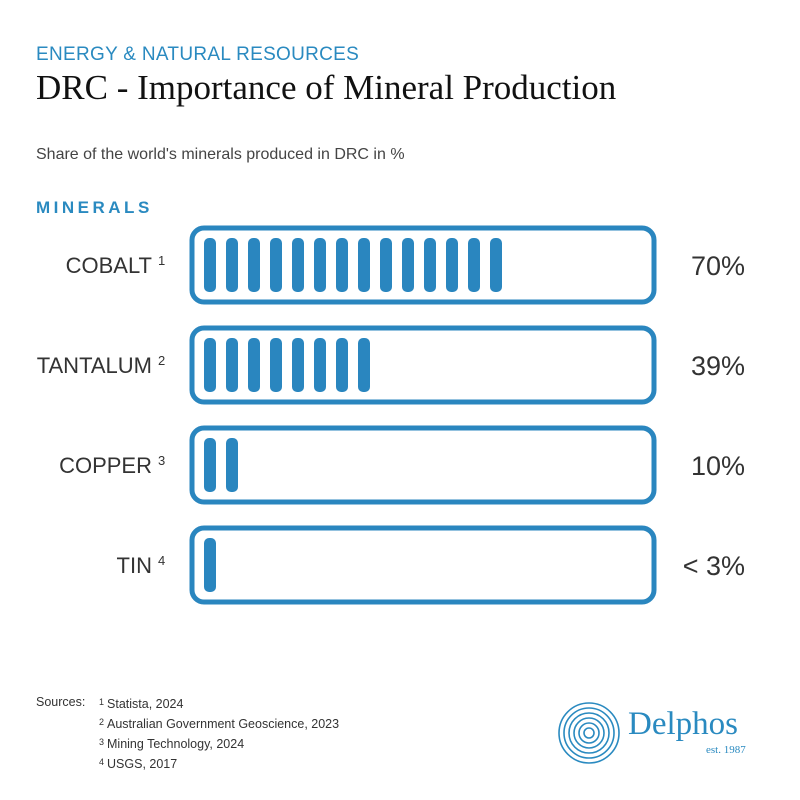 The width and height of the screenshot is (800, 800). Describe the element at coordinates (219, 703) in the screenshot. I see `source-item: 1 Statista, 2024` at that location.